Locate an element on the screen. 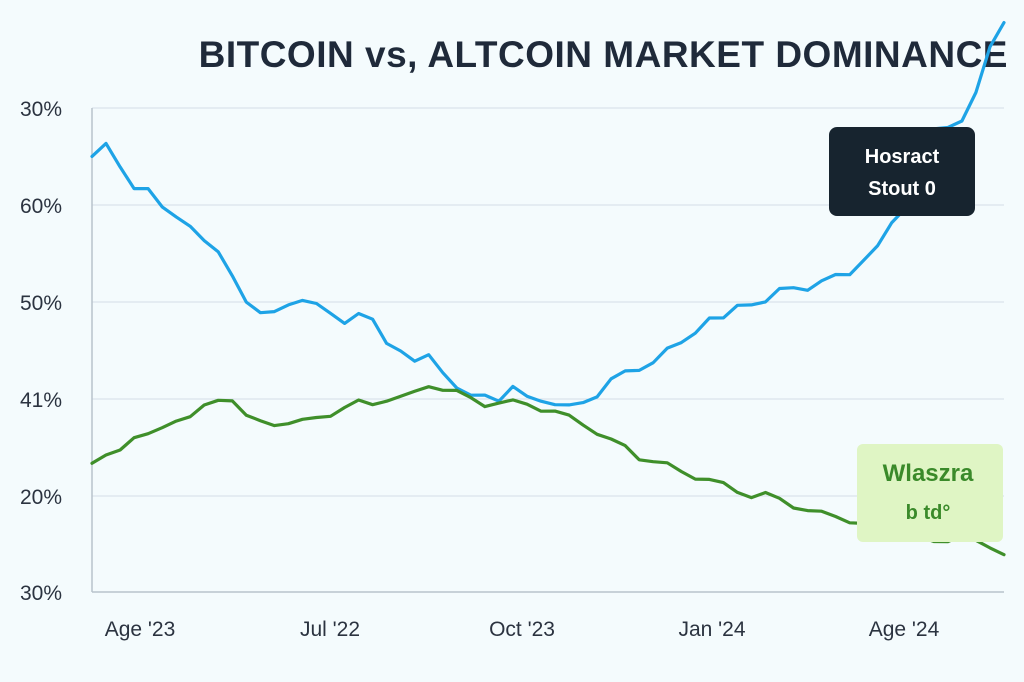  y-tick-label: 50% is located at coordinates (41, 303).